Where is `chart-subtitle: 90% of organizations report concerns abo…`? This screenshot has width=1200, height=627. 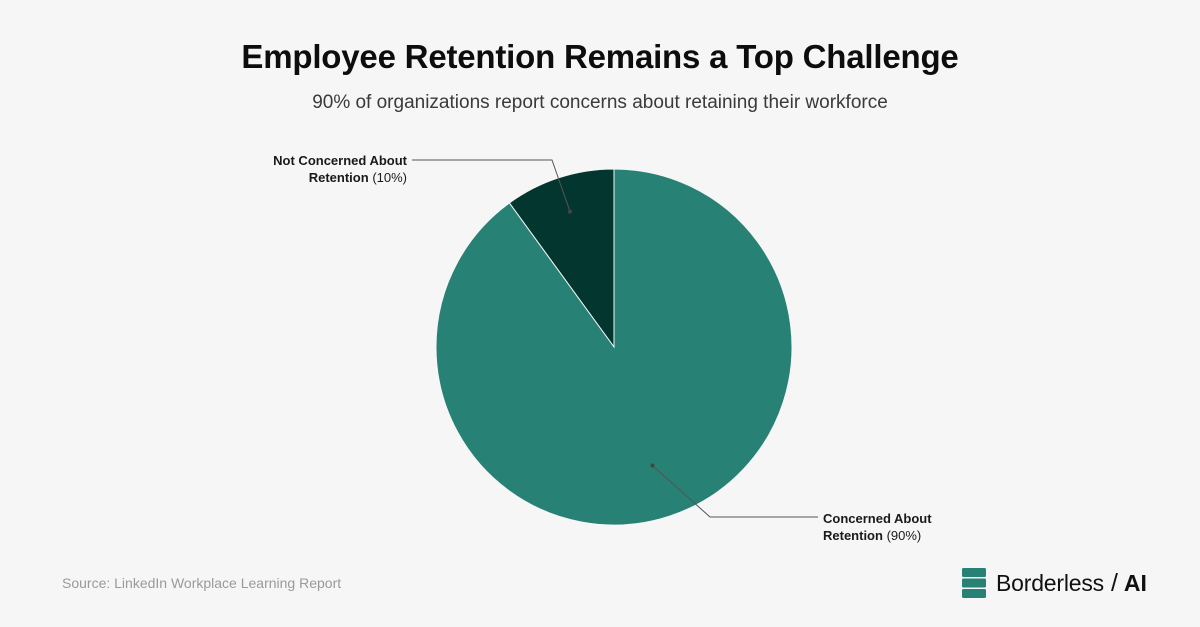
chart-subtitle: 90% of organizations report concerns abo… is located at coordinates (600, 102).